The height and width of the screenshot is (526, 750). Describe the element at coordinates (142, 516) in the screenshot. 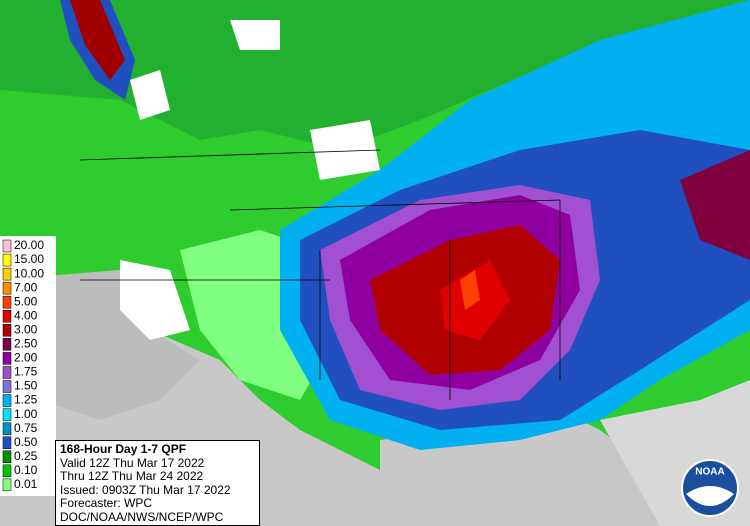

I see `info-line: DOC/NOAA/NWS/NCEP/WPC` at that location.